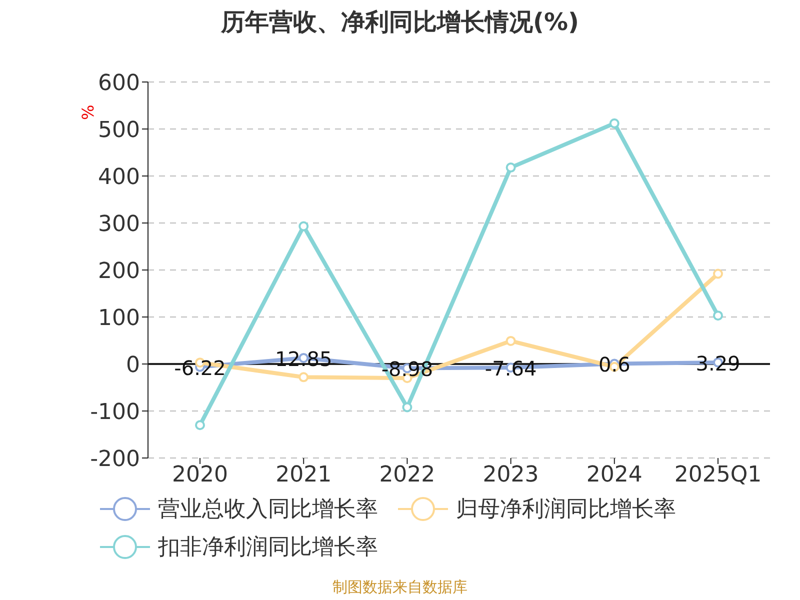 This screenshot has height=600, width=800. Describe the element at coordinates (119, 271) in the screenshot. I see `y-tick-label: 200` at that location.